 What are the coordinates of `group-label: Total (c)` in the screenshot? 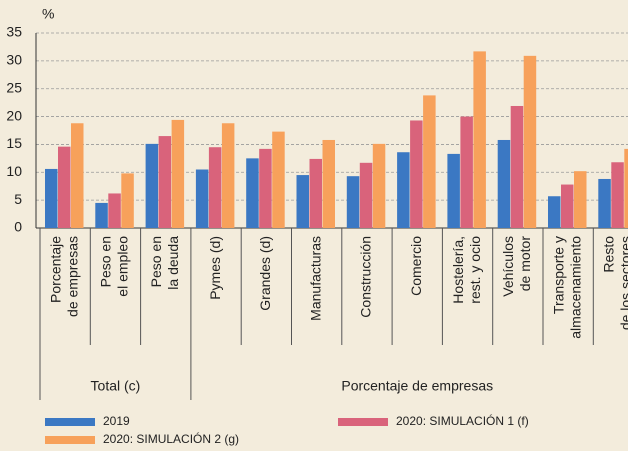 It's located at (116, 386).